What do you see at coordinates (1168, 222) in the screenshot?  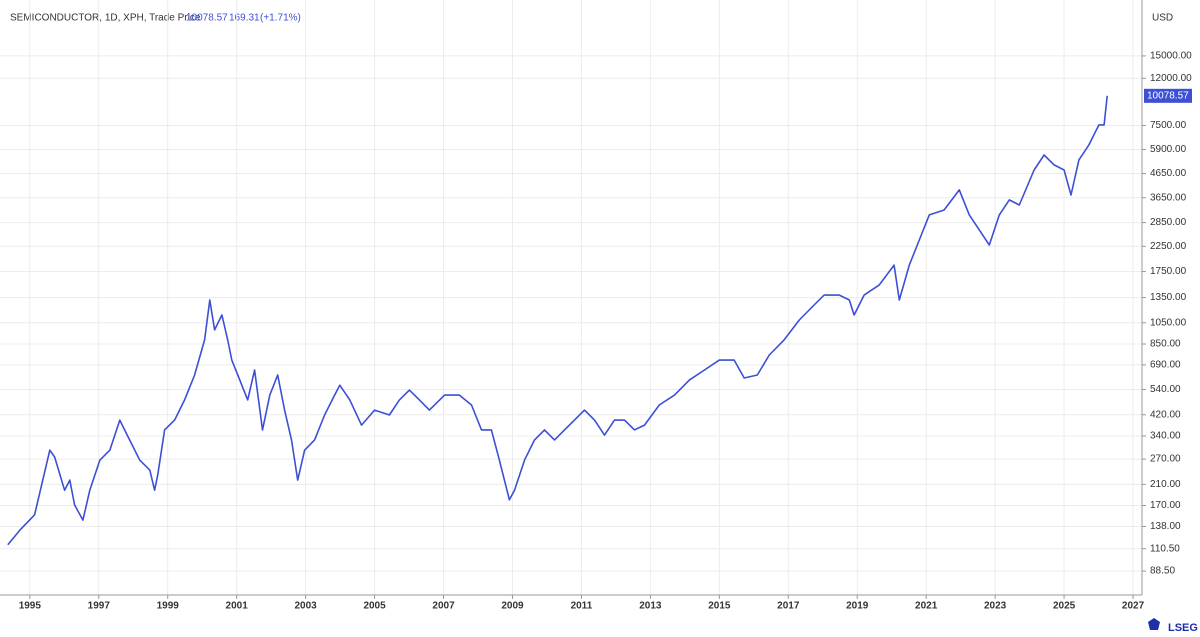 I see `y-tick-label: 2850.00` at bounding box center [1168, 222].